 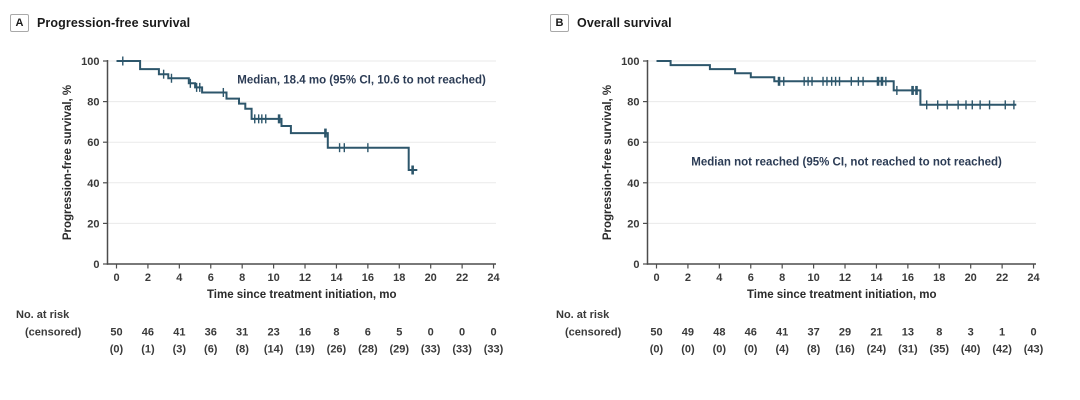 I want to click on svg-text: (28), so click(x=368, y=350).